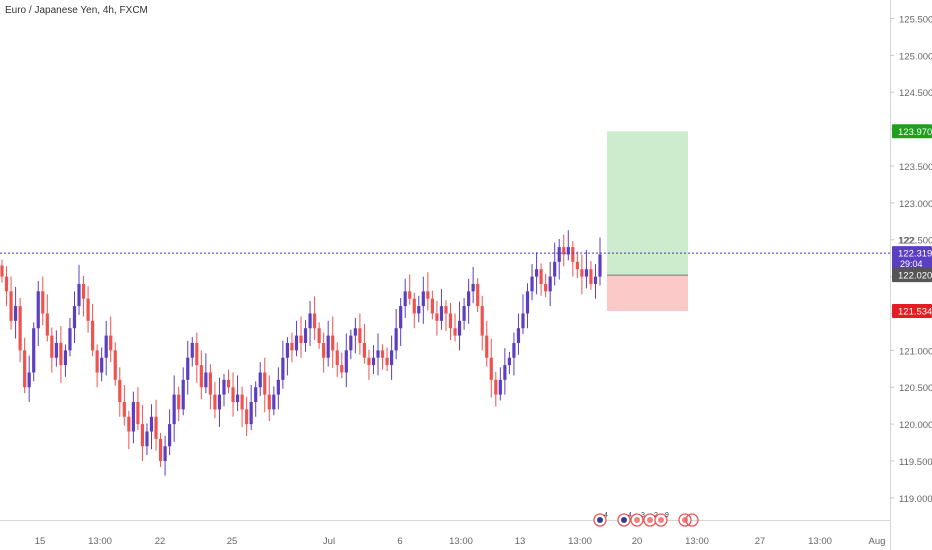  Describe the element at coordinates (656, 515) in the screenshot. I see `event-count: 2` at that location.